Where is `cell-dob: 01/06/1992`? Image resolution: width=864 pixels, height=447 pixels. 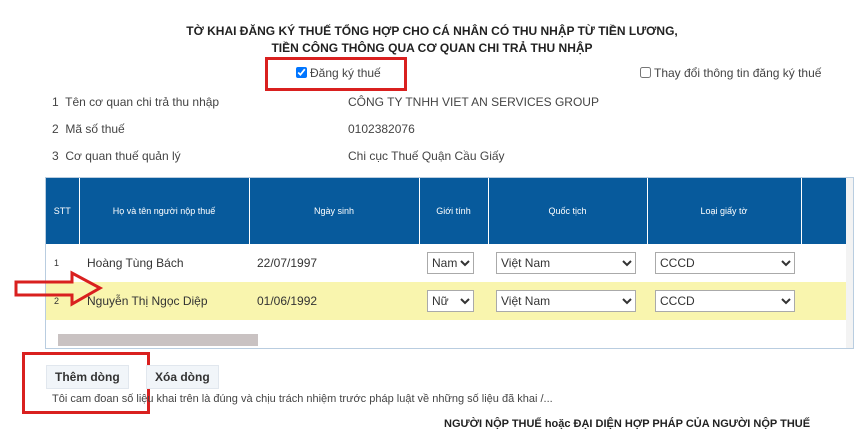
cell-dob: 01/06/1992 is located at coordinates (334, 301).